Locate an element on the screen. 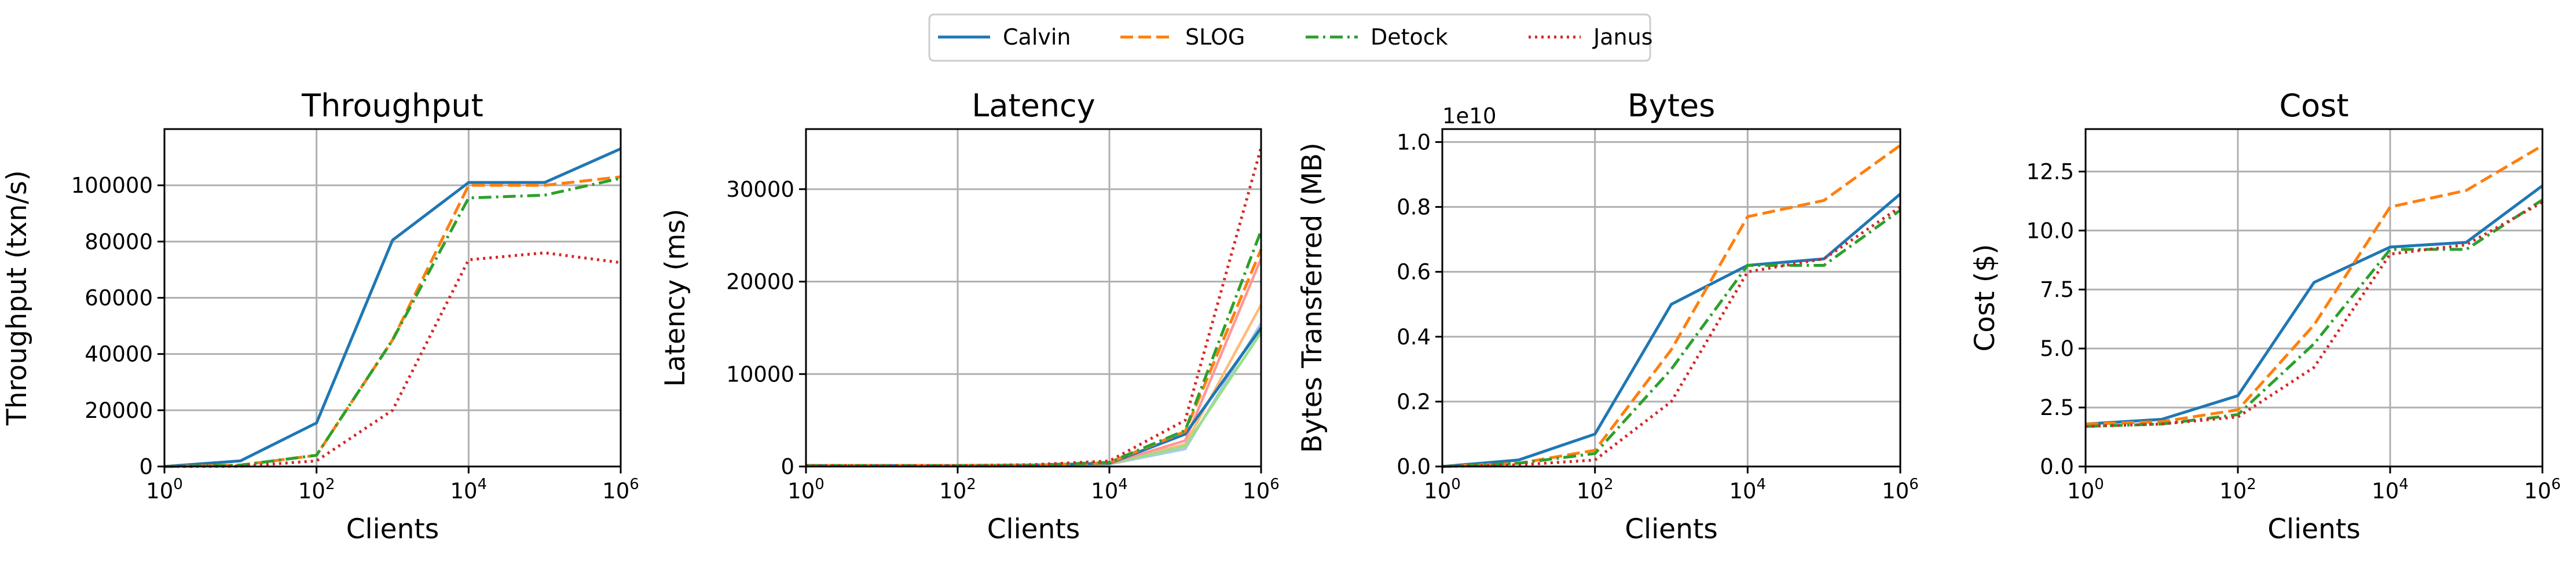 The image size is (2576, 562). chart-title: Throughput is located at coordinates (392, 106).